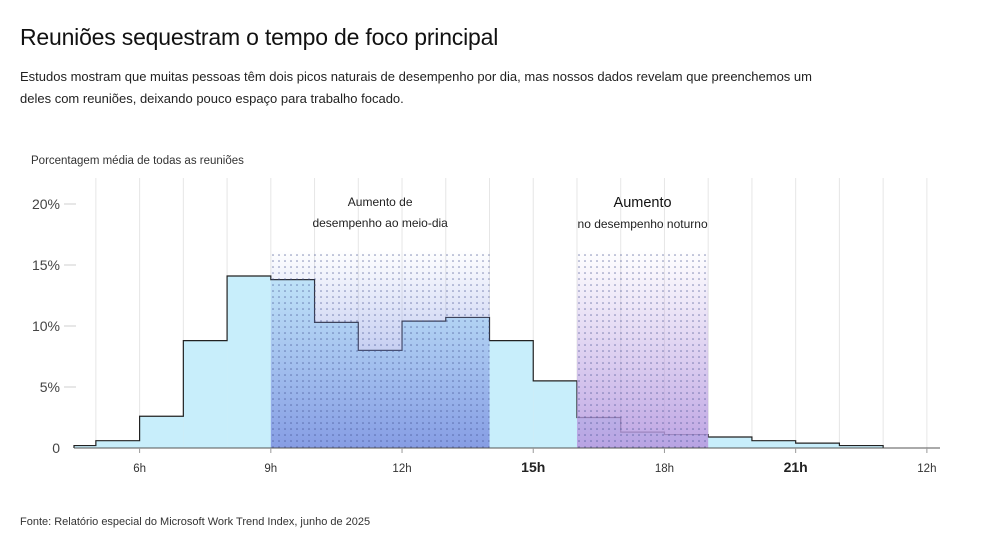 The width and height of the screenshot is (984, 541). What do you see at coordinates (533, 467) in the screenshot?
I see `x-tick-label: 15h` at bounding box center [533, 467].